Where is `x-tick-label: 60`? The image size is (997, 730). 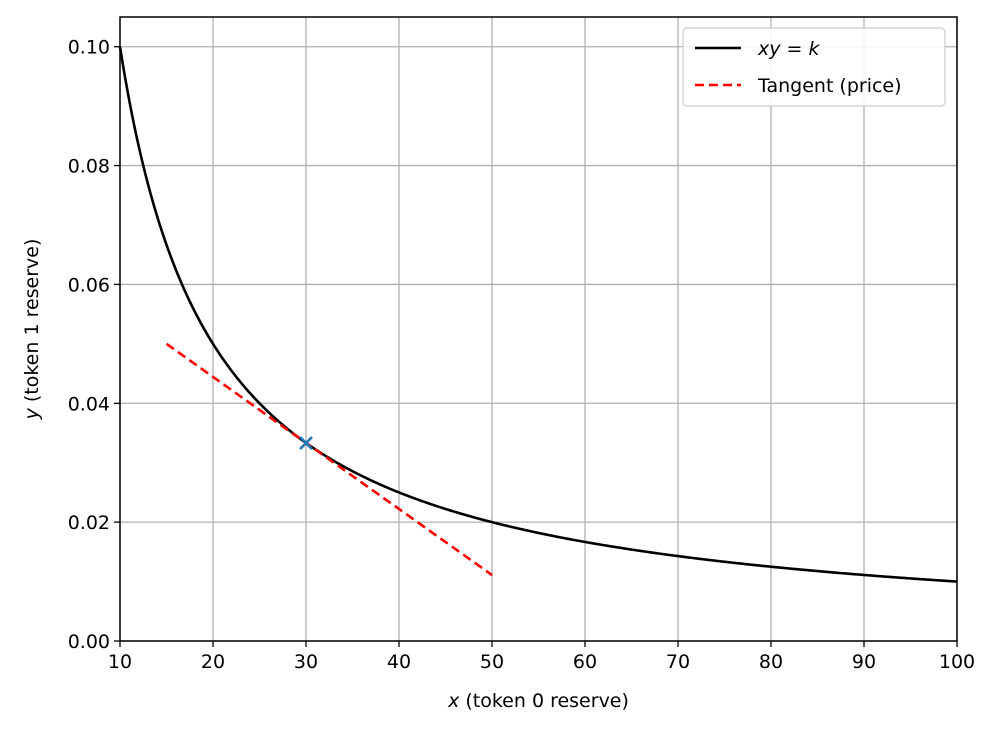
x-tick-label: 60 is located at coordinates (585, 662).